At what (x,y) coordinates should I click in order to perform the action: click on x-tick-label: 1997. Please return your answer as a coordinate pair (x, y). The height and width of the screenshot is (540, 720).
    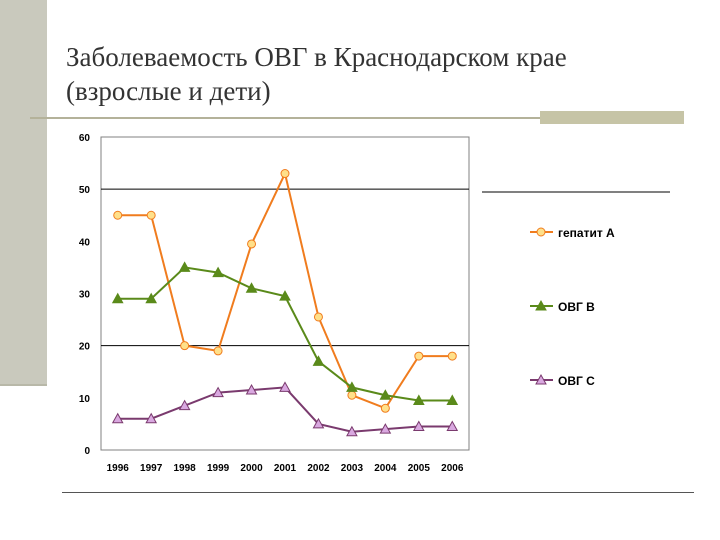
    Looking at the image, I should click on (151, 468).